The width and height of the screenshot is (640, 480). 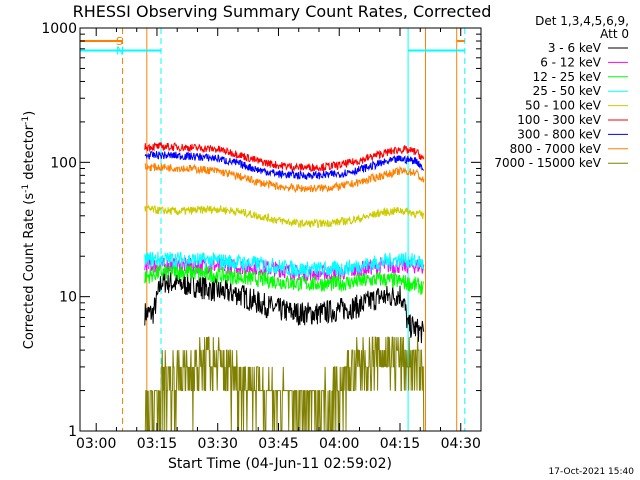 I want to click on legend-label-0: 3 - 6 keV, so click(x=575, y=48).